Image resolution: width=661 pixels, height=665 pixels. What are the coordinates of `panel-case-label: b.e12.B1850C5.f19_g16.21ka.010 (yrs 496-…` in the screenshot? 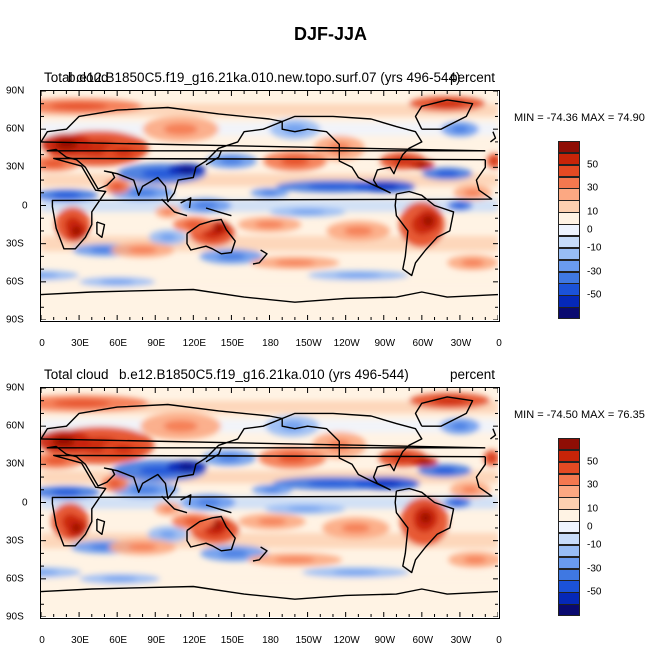 It's located at (264, 374).